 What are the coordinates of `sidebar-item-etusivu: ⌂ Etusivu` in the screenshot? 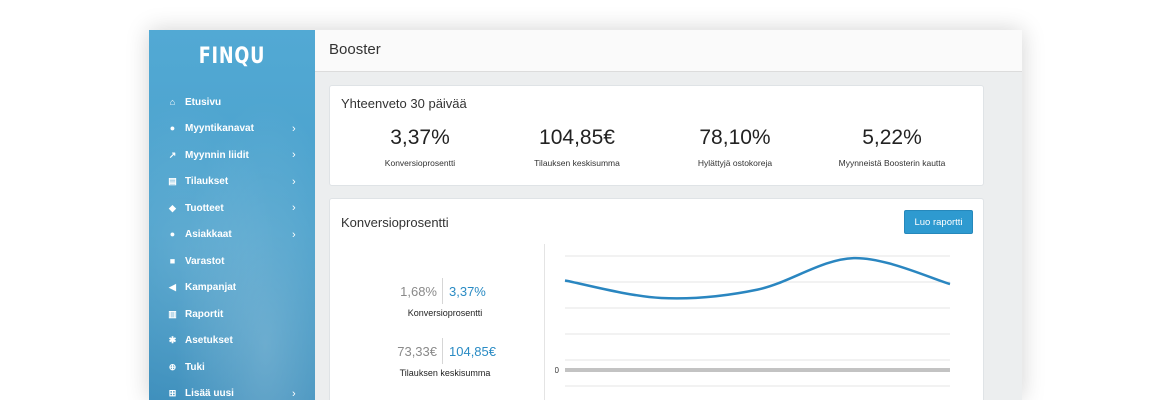 It's located at (232, 102).